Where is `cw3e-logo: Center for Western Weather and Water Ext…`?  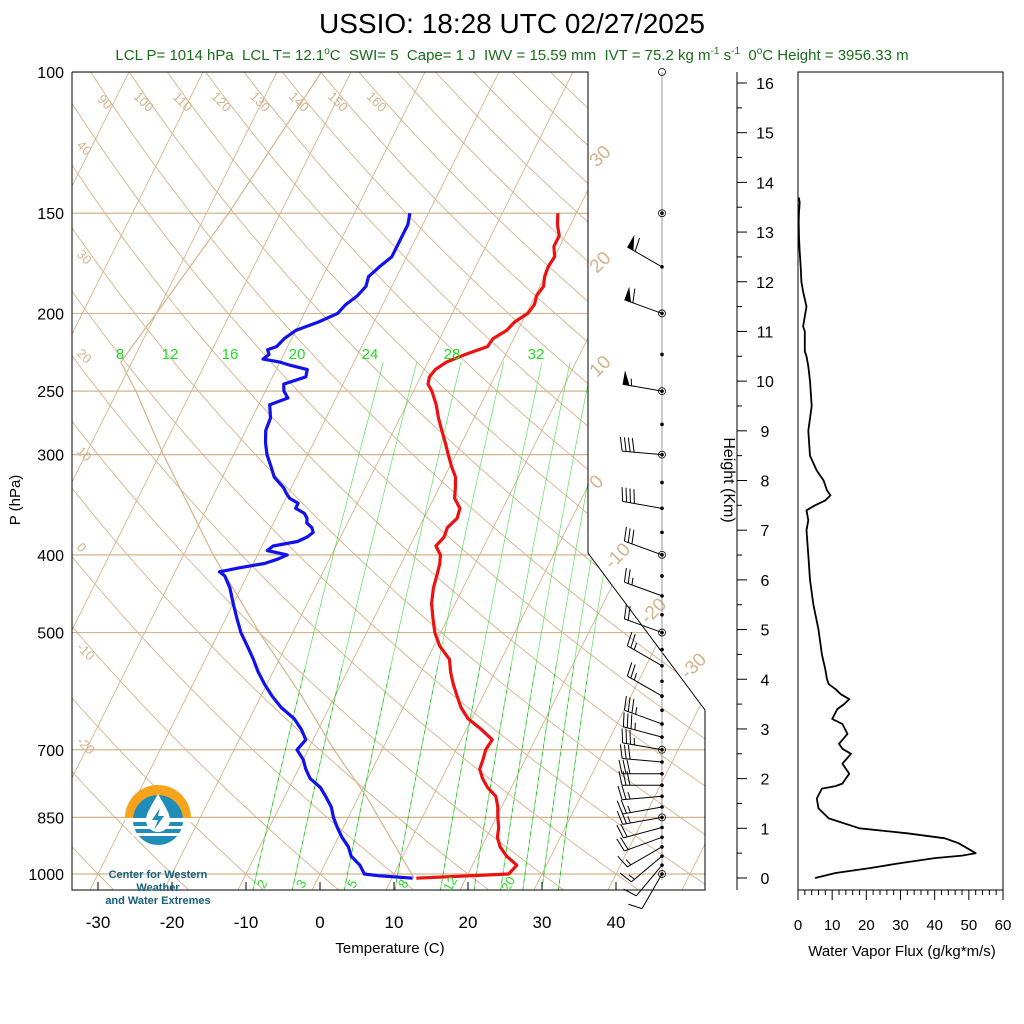 cw3e-logo: Center for Western Weather and Water Ext… is located at coordinates (158, 845).